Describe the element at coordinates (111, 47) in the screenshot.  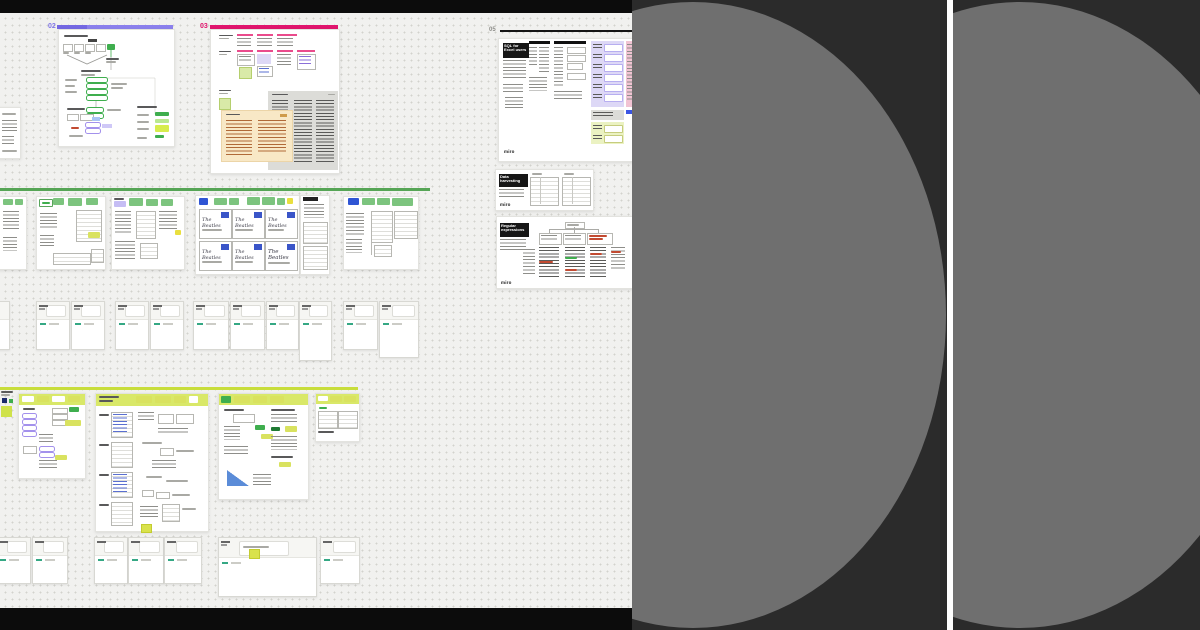
I see `green-node` at that location.